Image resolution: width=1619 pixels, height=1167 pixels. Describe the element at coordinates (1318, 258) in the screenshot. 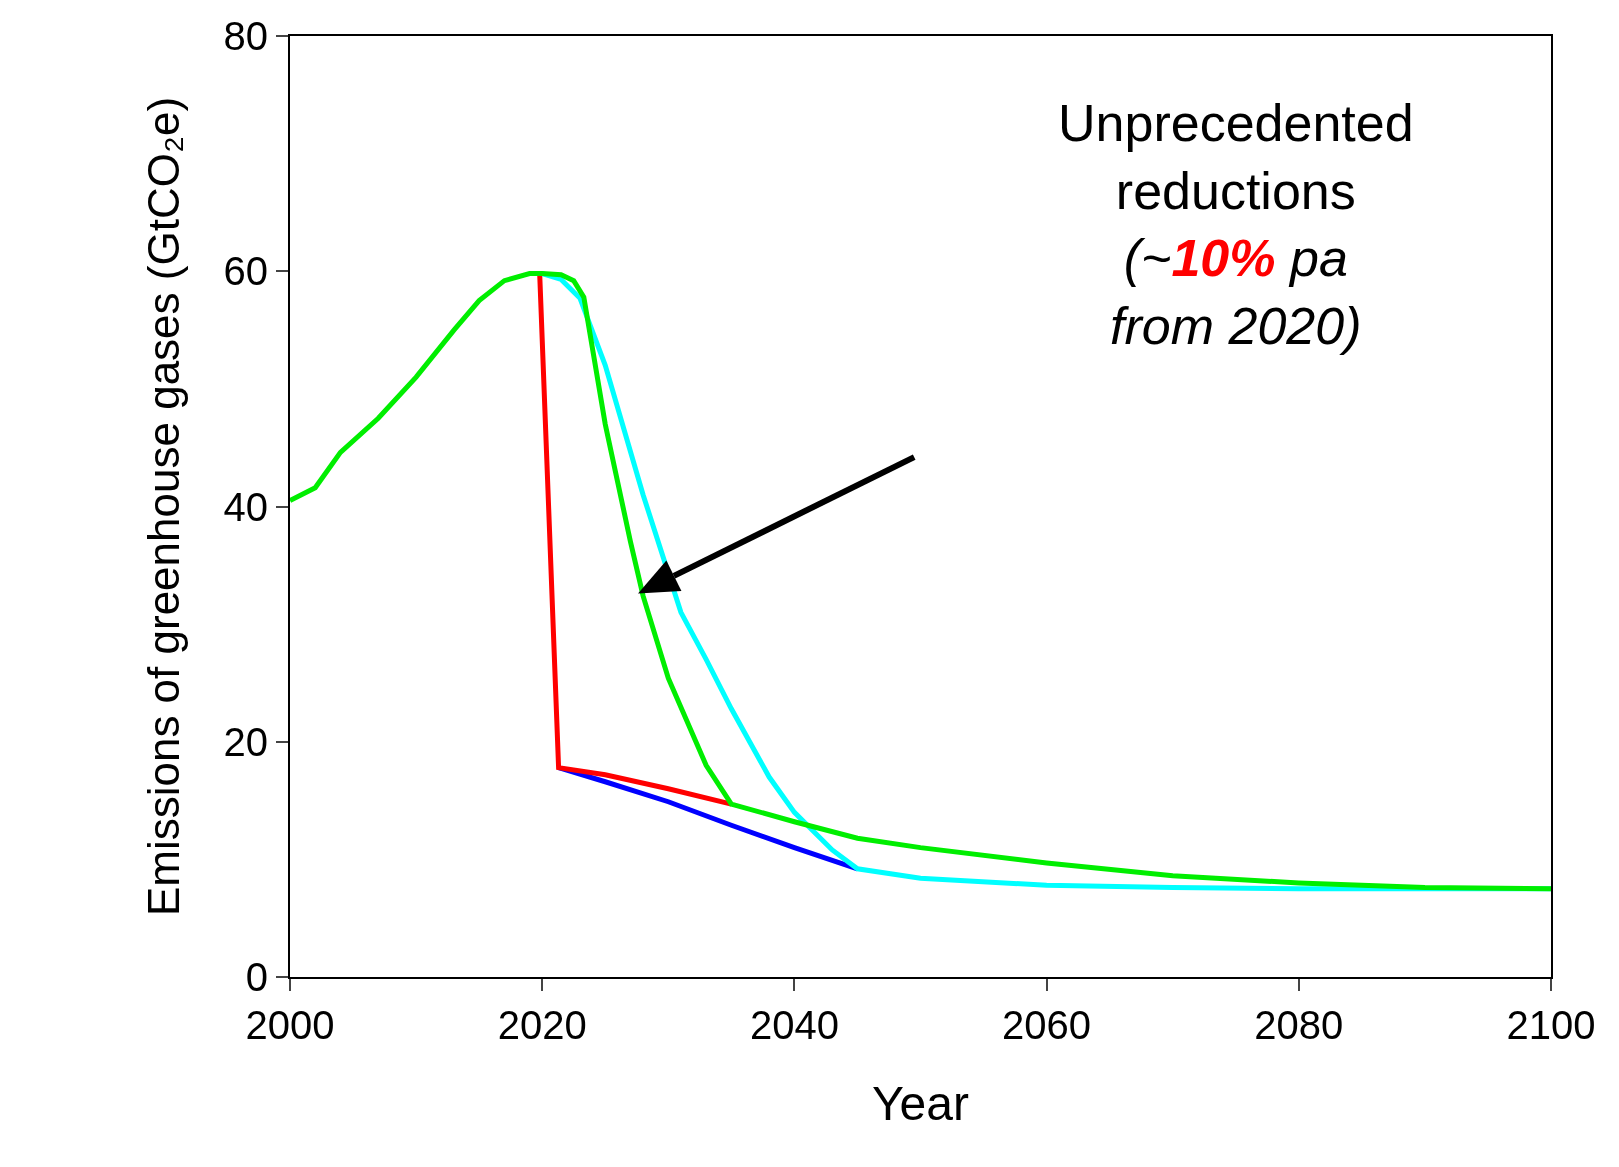

I see `annotation: pa` at that location.